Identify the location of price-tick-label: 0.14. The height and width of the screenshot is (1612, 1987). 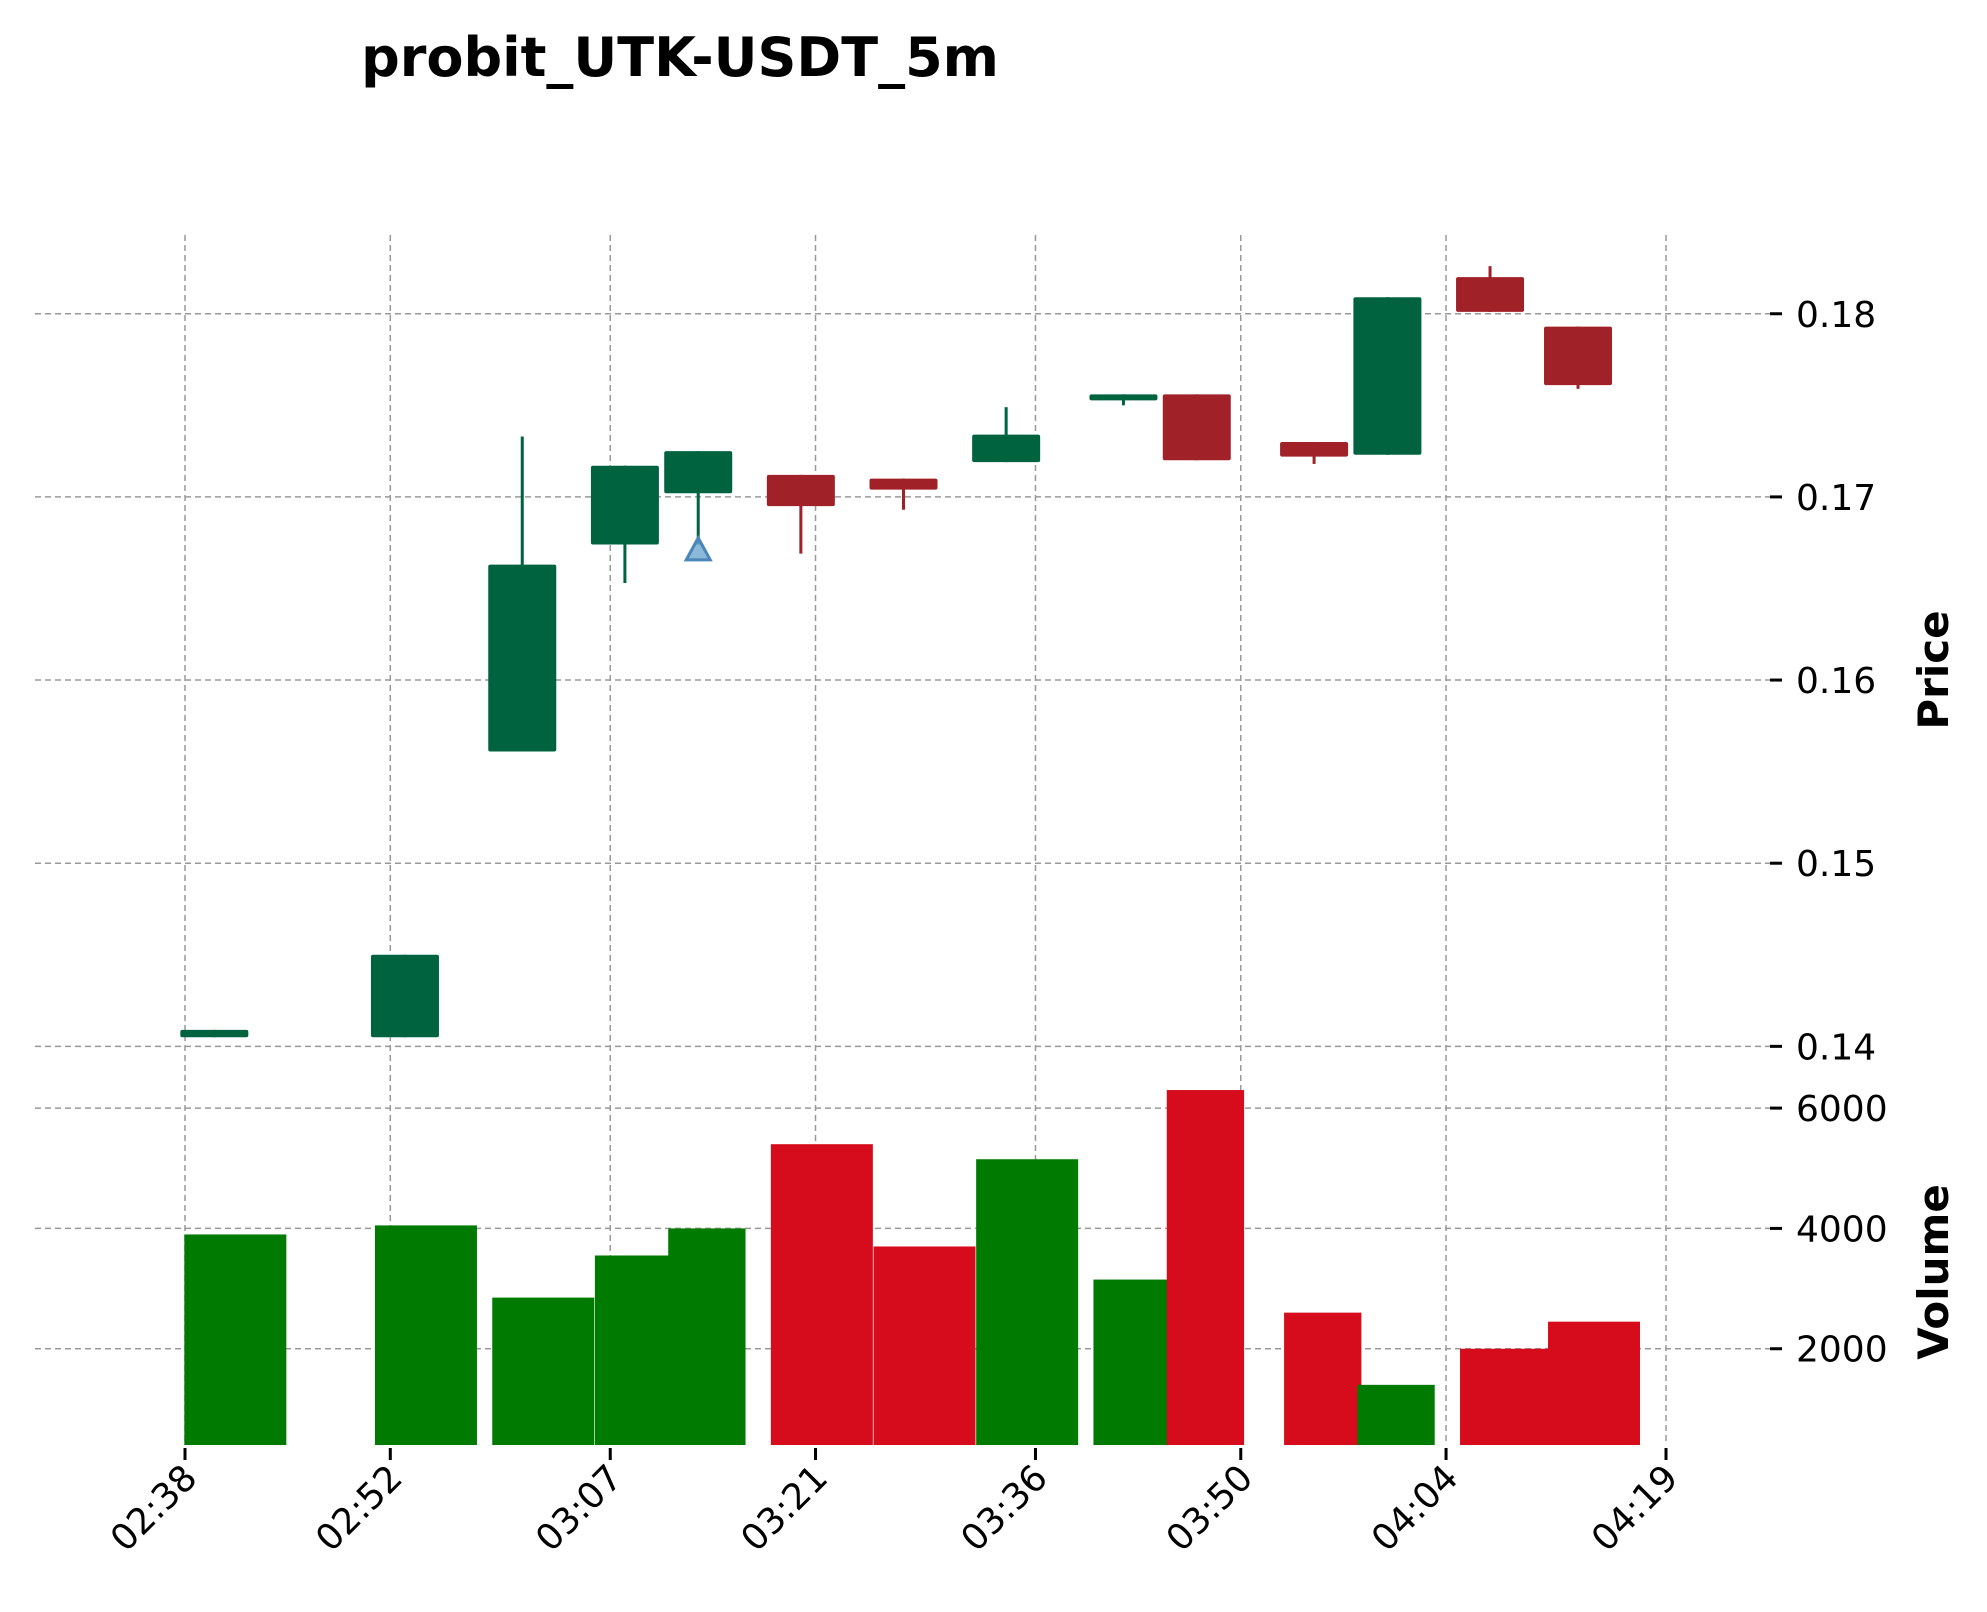
(1836, 1047).